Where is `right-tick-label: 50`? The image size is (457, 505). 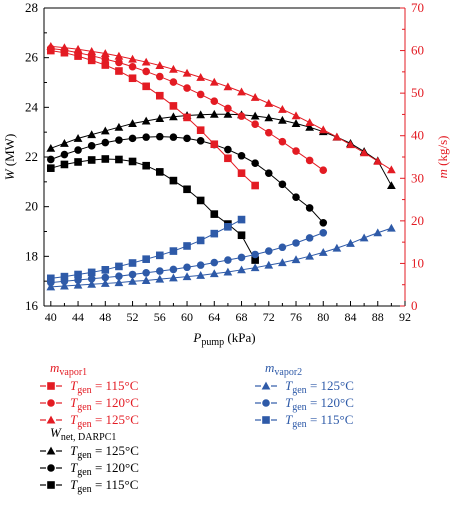 right-tick-label: 50 is located at coordinates (417, 92).